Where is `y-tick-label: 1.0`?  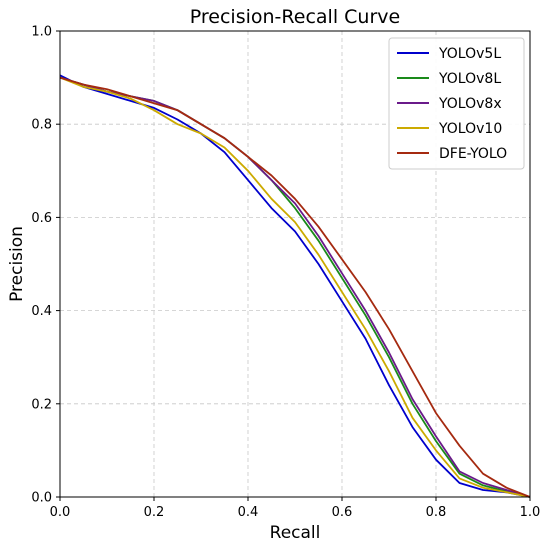 y-tick-label: 1.0 is located at coordinates (41, 32).